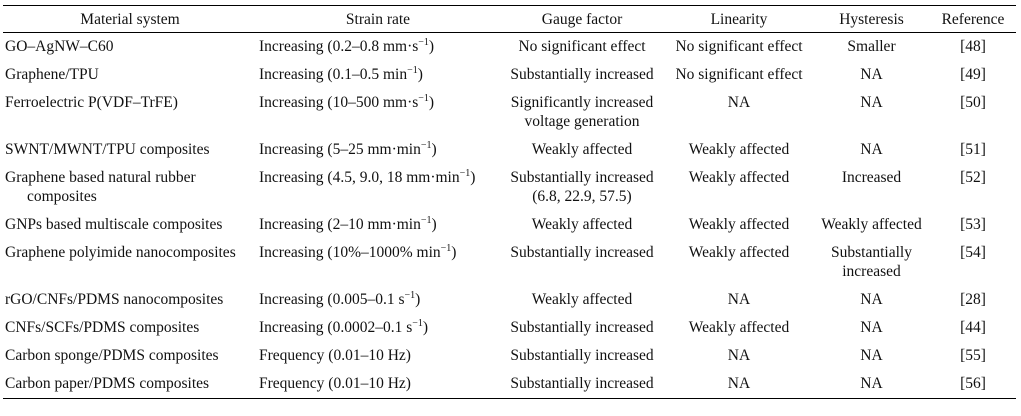 The width and height of the screenshot is (1021, 416). What do you see at coordinates (62, 196) in the screenshot?
I see `material-name-continued: composites` at bounding box center [62, 196].